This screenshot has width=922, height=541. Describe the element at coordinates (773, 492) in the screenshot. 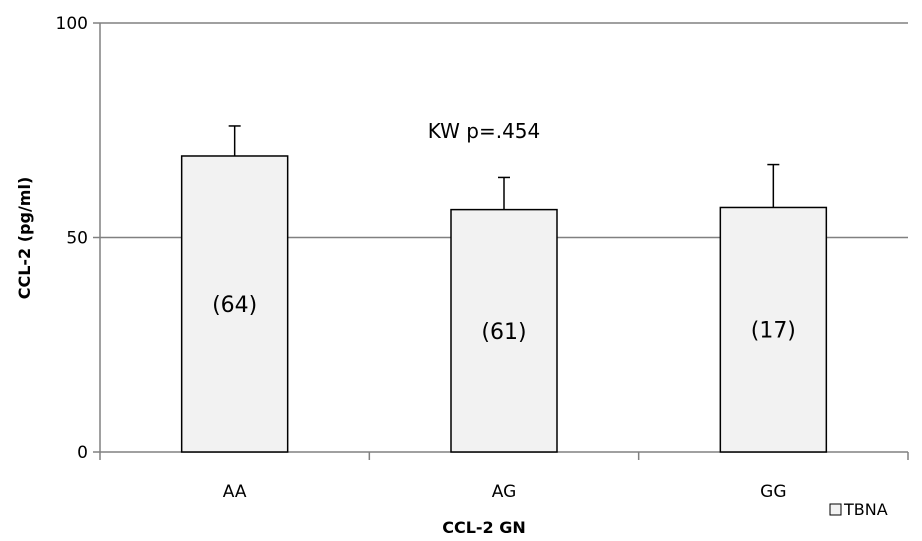

I see `category-label-gg: GG` at that location.